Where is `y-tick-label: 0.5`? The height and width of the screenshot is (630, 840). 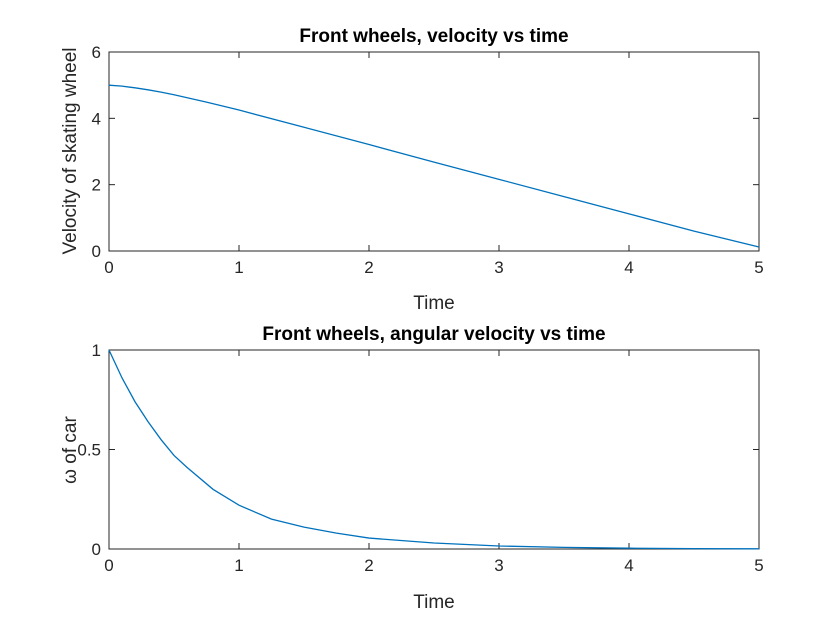
y-tick-label: 0.5 is located at coordinates (89, 450).